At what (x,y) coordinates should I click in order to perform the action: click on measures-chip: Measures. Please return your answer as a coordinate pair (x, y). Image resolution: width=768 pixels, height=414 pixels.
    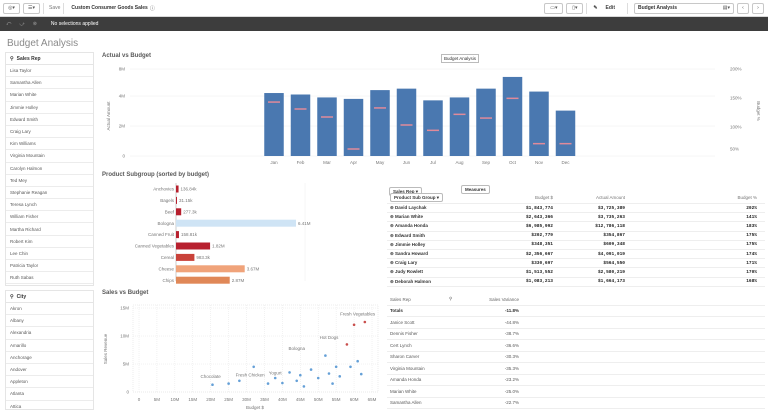
    Looking at the image, I should click on (475, 187).